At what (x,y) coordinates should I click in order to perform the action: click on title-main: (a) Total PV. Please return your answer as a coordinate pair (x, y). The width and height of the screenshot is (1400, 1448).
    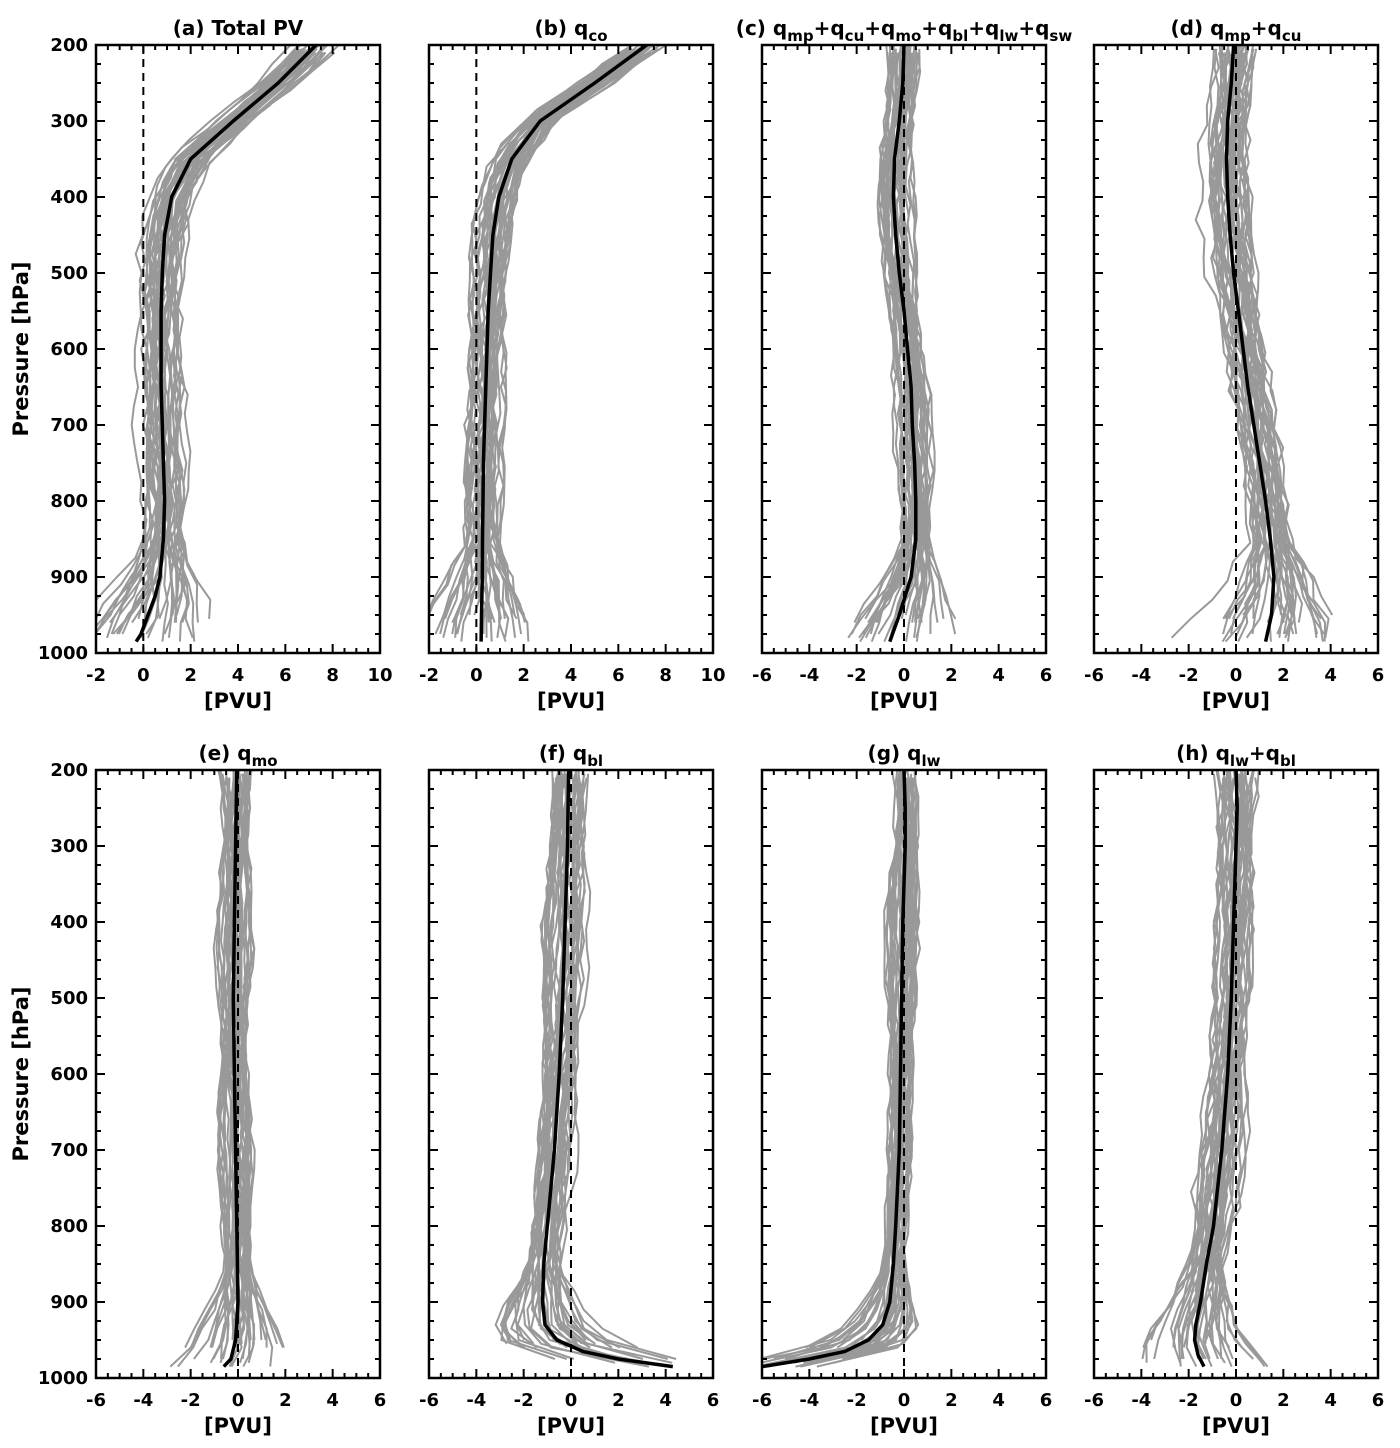
    Looking at the image, I should click on (238, 28).